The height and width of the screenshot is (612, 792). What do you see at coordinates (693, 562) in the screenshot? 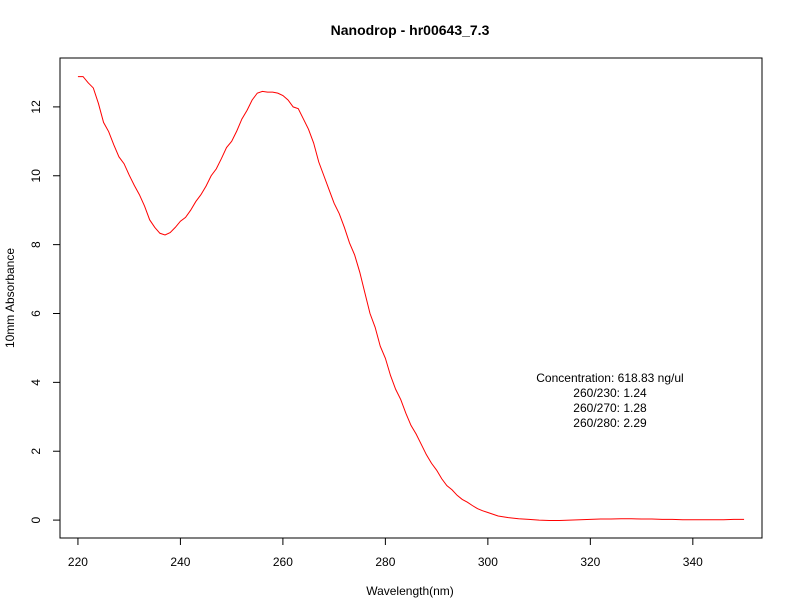
I see `x-tick-label: 340` at bounding box center [693, 562].